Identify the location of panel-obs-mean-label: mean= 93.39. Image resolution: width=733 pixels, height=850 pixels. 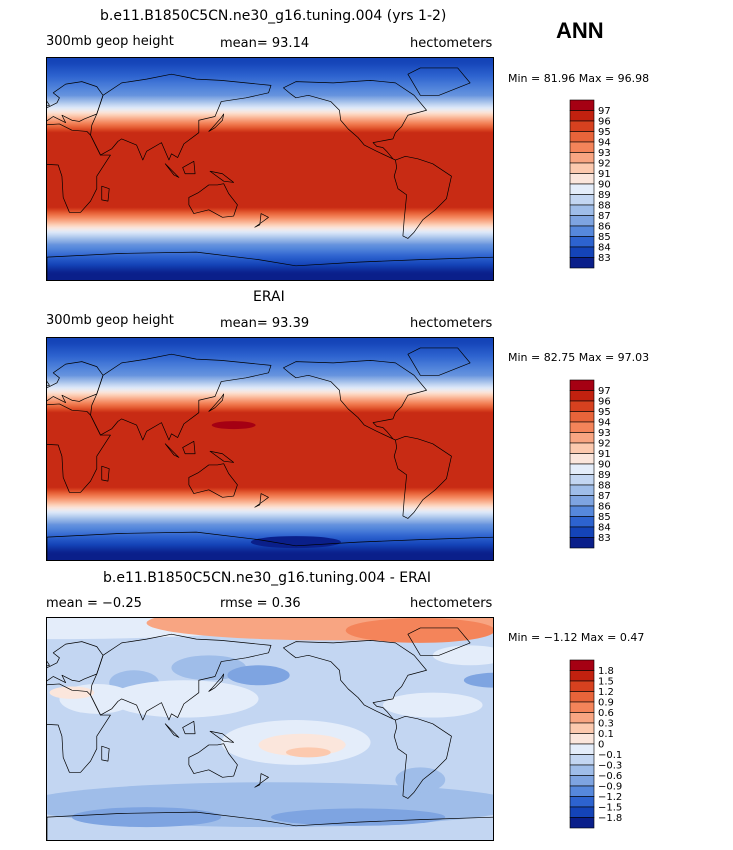
(265, 323).